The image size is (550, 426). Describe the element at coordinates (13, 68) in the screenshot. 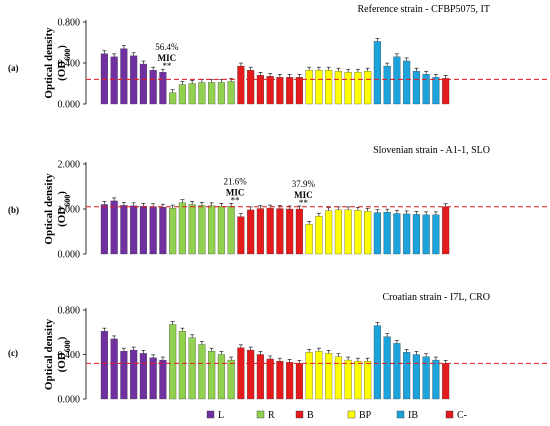

I see `panel-label: (a)` at that location.